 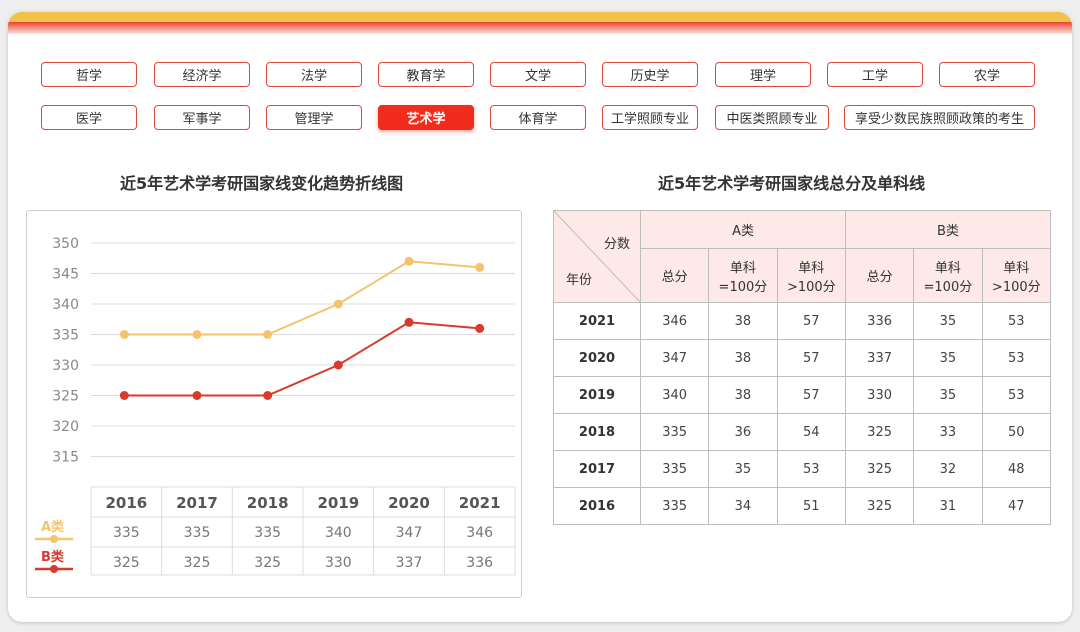 I want to click on y-tick-label: 325, so click(x=65, y=397).